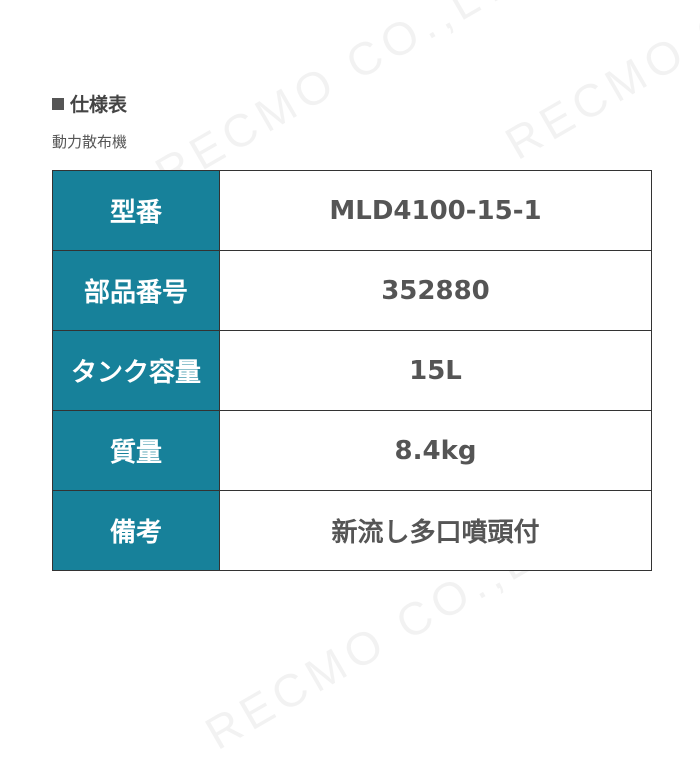  Describe the element at coordinates (136, 370) in the screenshot. I see `spec-label: タンク容量` at that location.